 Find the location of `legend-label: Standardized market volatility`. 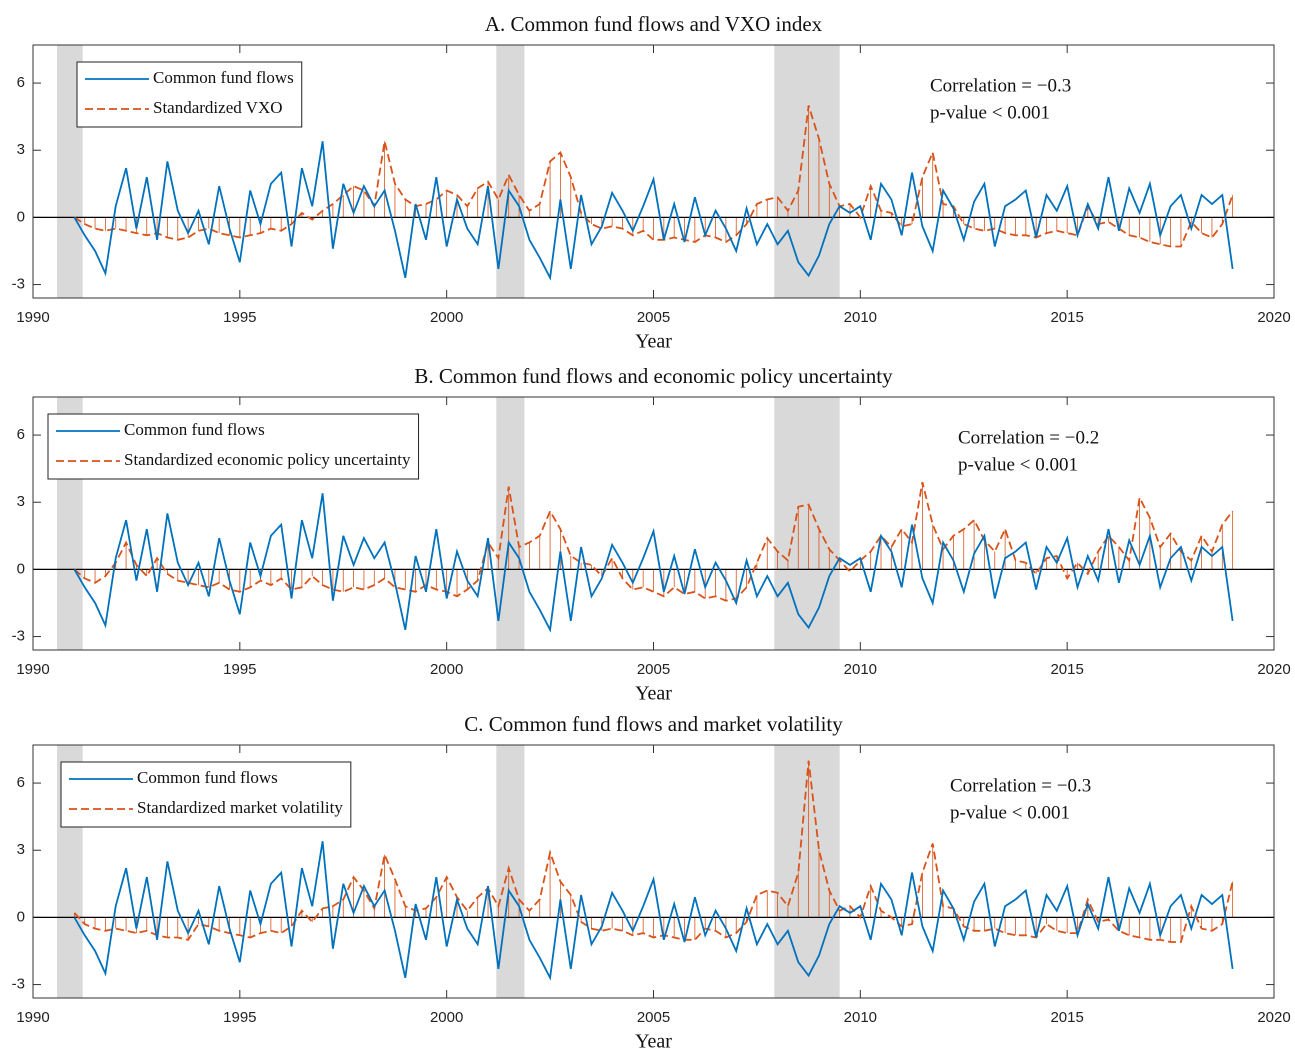

legend-label: Standardized market volatility is located at coordinates (240, 807).